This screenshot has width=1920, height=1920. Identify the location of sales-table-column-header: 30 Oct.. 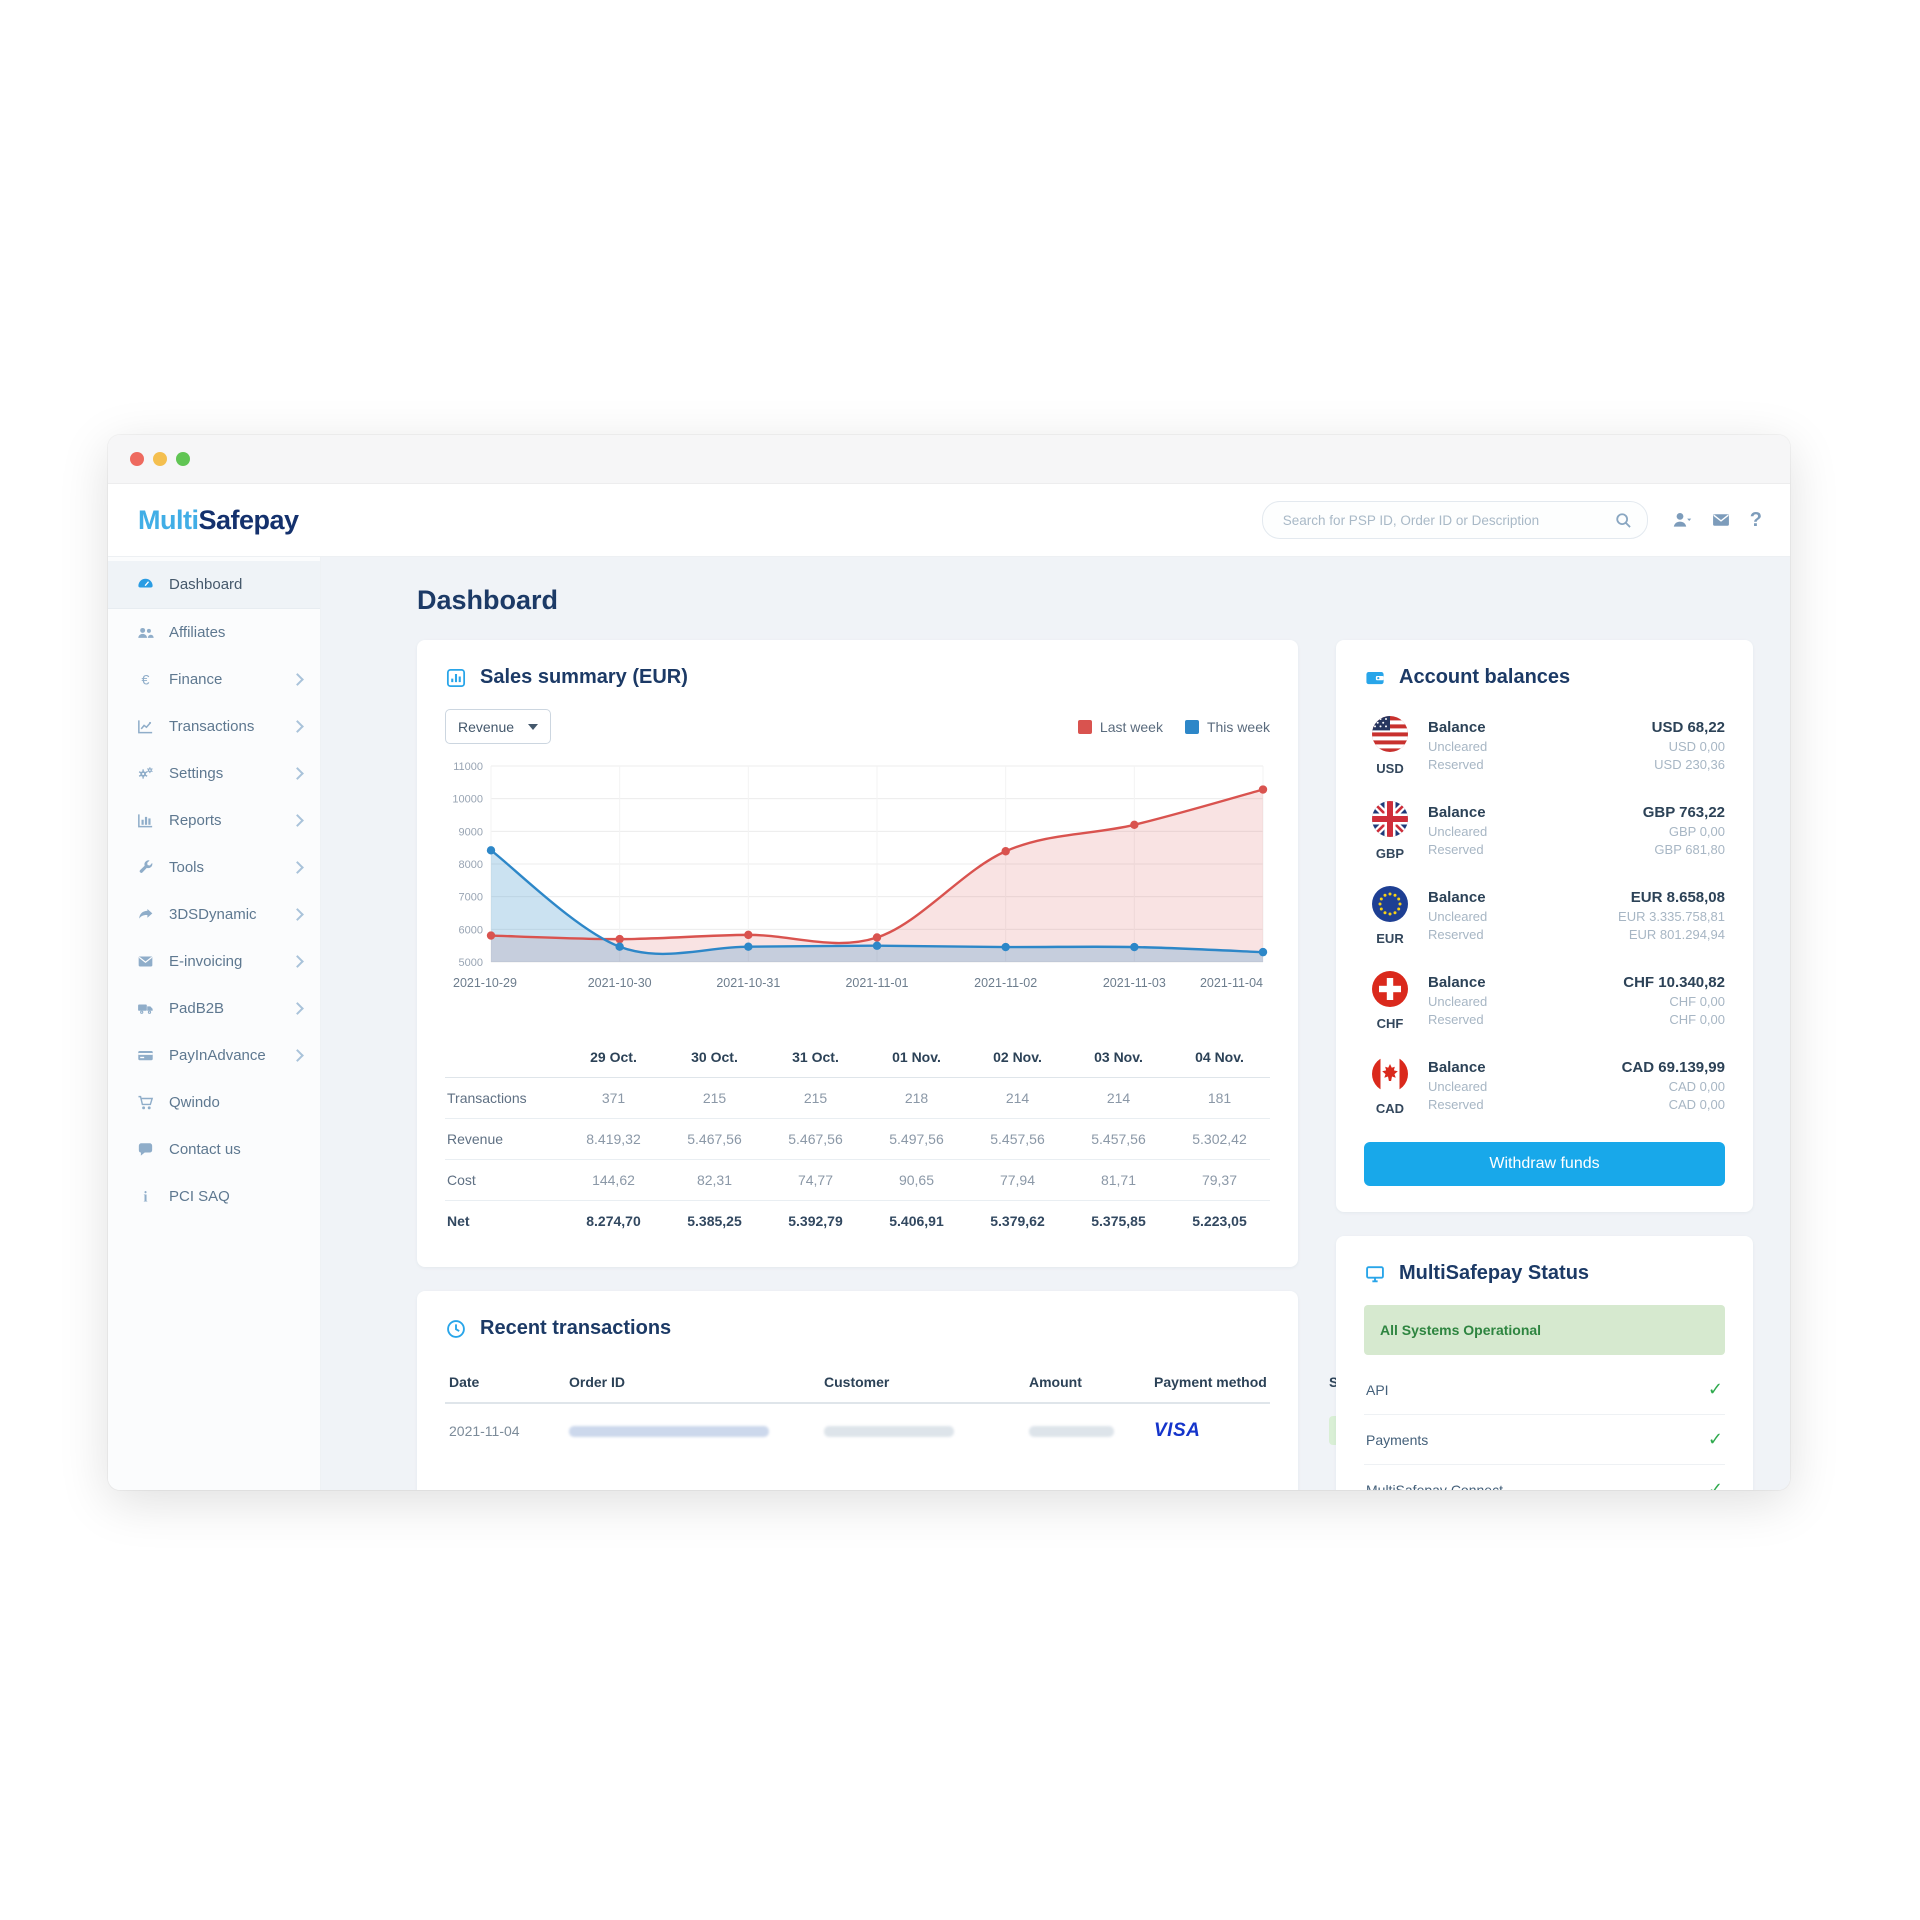
(714, 1057).